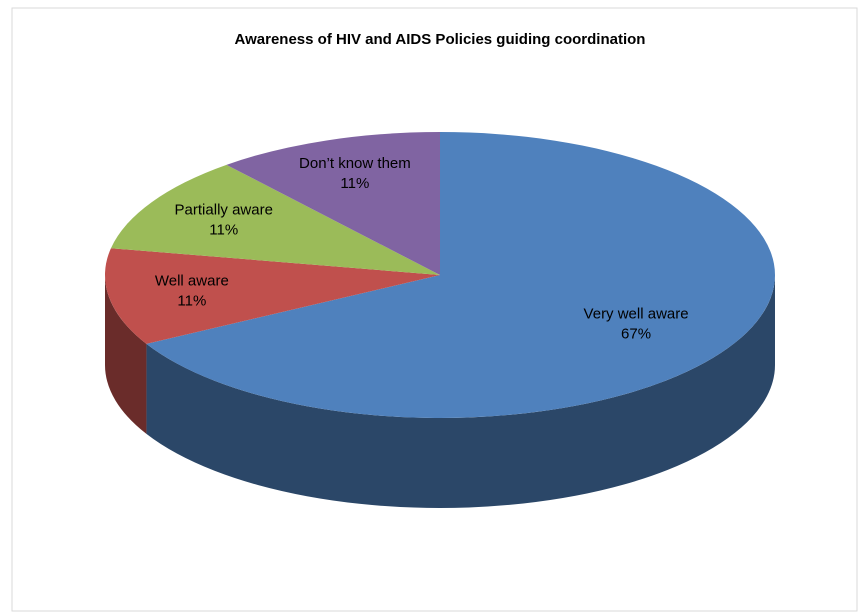  I want to click on data-label-name: Well aware, so click(192, 281).